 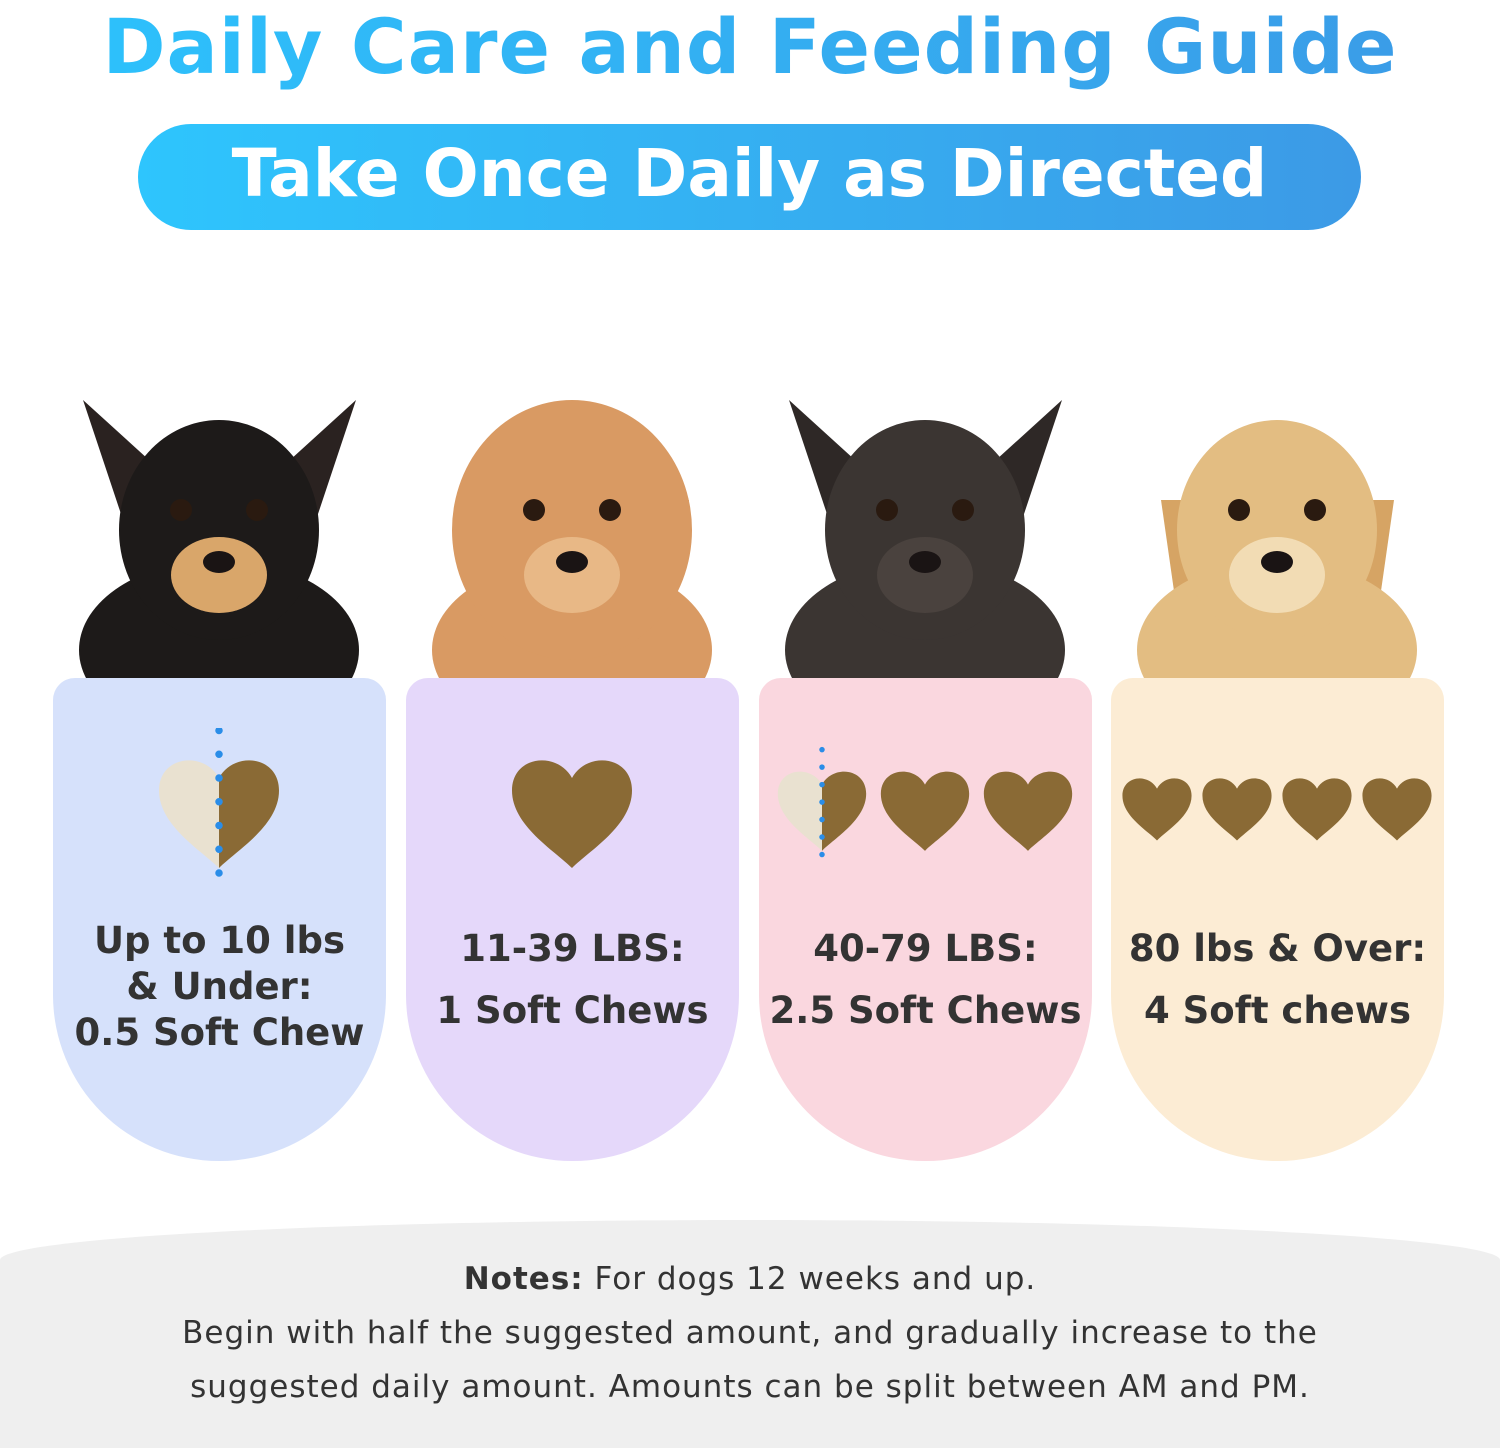 I want to click on dosage-line: 40-79 LBS:, so click(x=925, y=948).